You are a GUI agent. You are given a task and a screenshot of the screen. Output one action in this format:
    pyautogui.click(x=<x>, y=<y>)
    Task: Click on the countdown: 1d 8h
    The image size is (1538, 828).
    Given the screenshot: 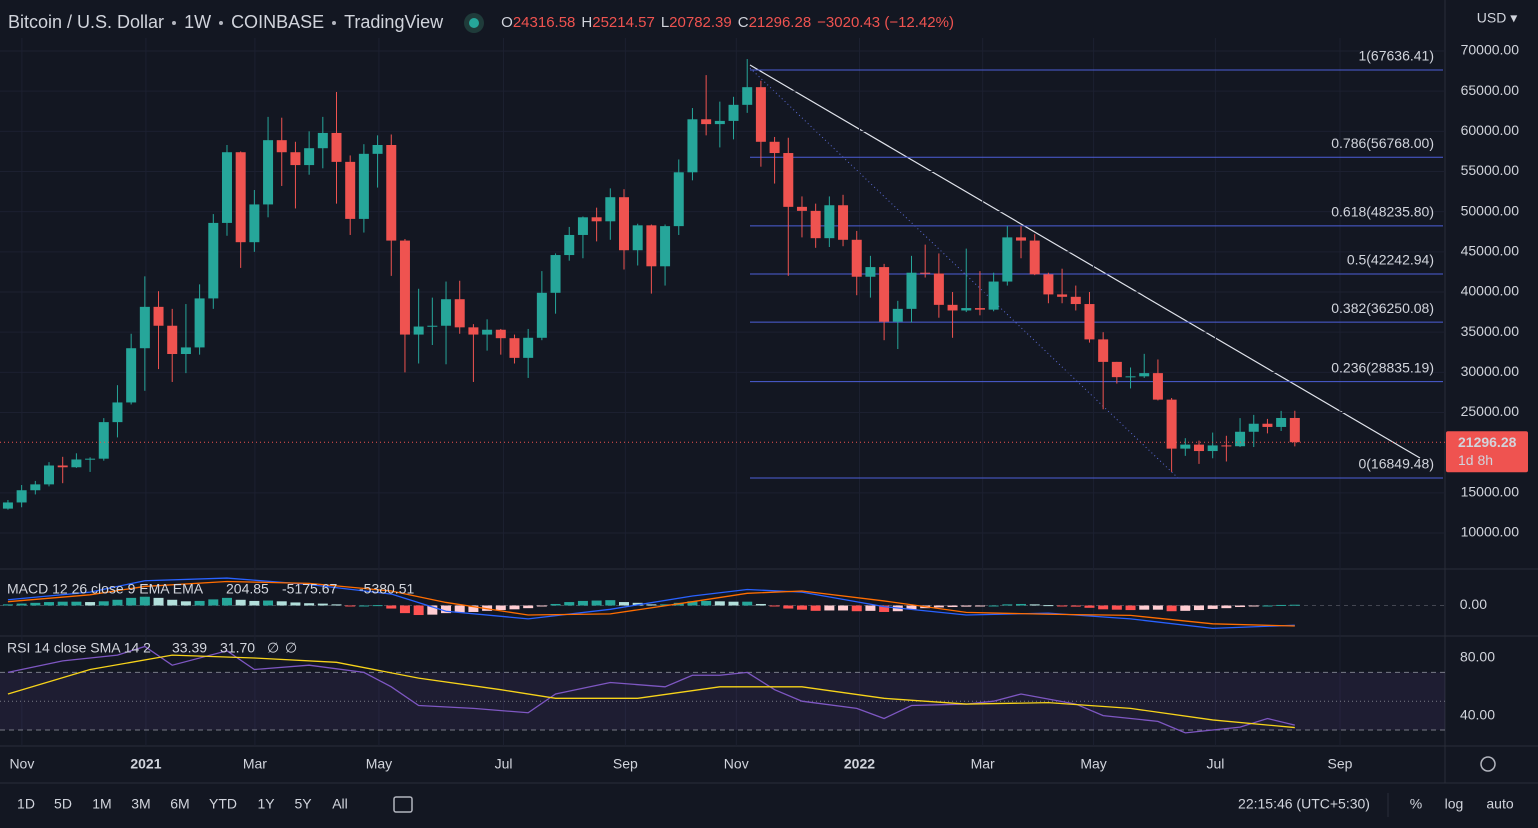 What is the action you would take?
    pyautogui.click(x=1475, y=460)
    